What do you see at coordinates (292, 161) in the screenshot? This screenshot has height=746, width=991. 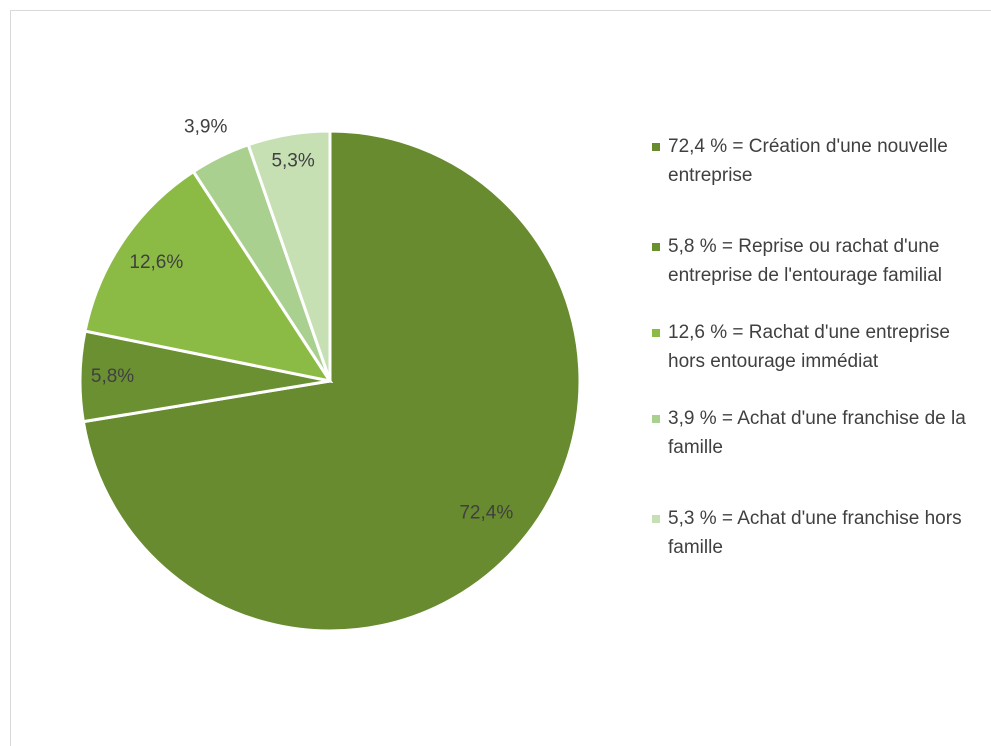 I see `data-label: 5,3%` at bounding box center [292, 161].